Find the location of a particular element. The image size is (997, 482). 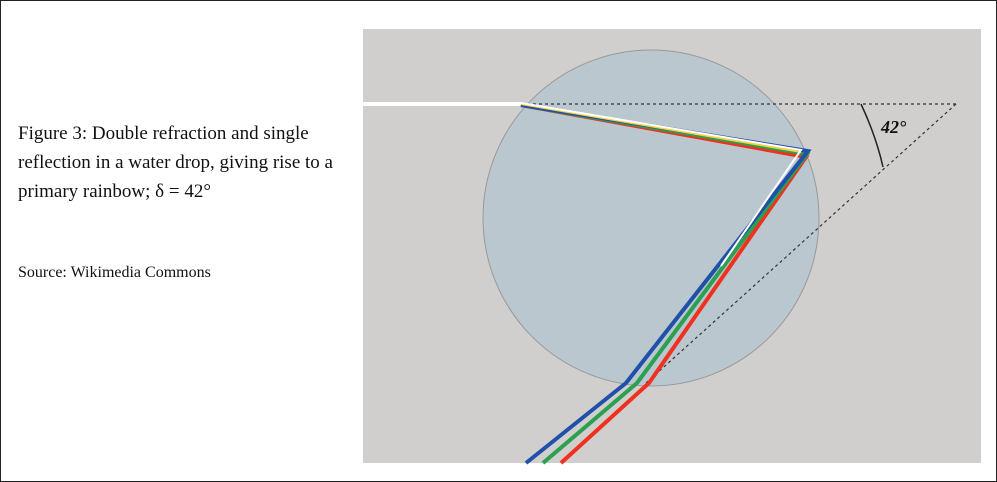

source: Source: Wikimedia Commons is located at coordinates (114, 272).